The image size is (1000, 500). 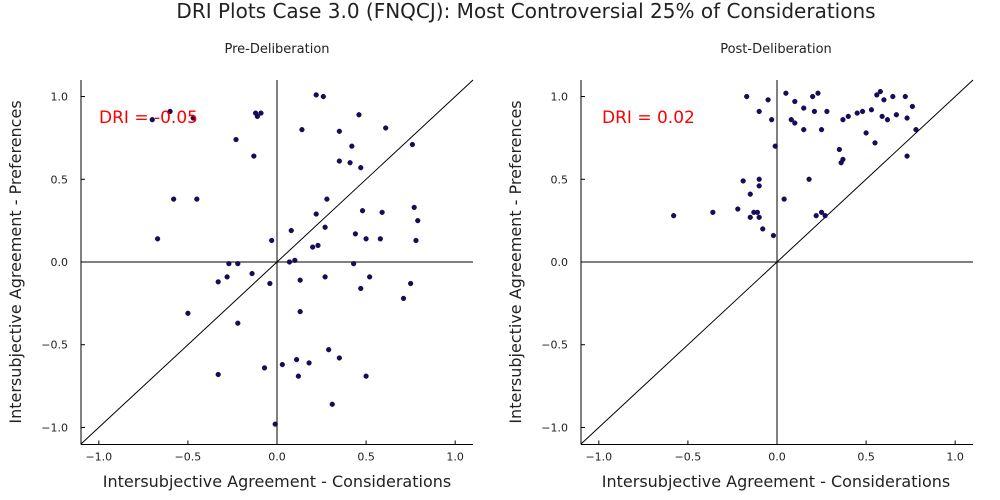 I want to click on y-tick-label: 0.5, so click(x=560, y=179).